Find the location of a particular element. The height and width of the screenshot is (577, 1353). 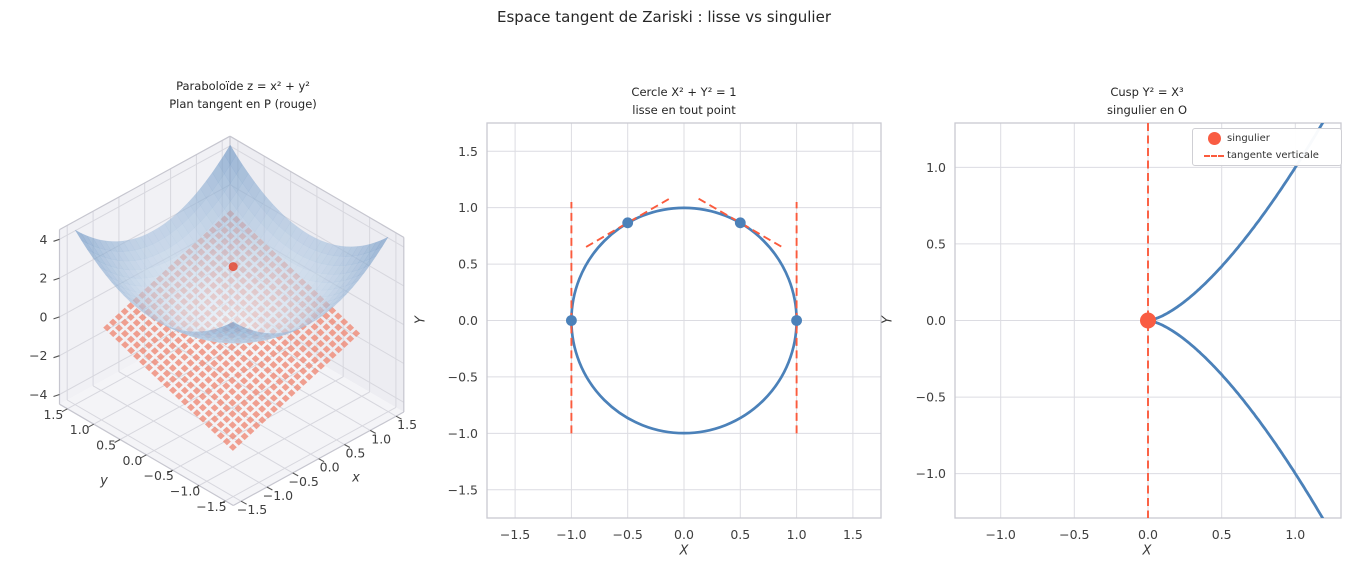

x-axis-label-cusp: X is located at coordinates (1147, 551).